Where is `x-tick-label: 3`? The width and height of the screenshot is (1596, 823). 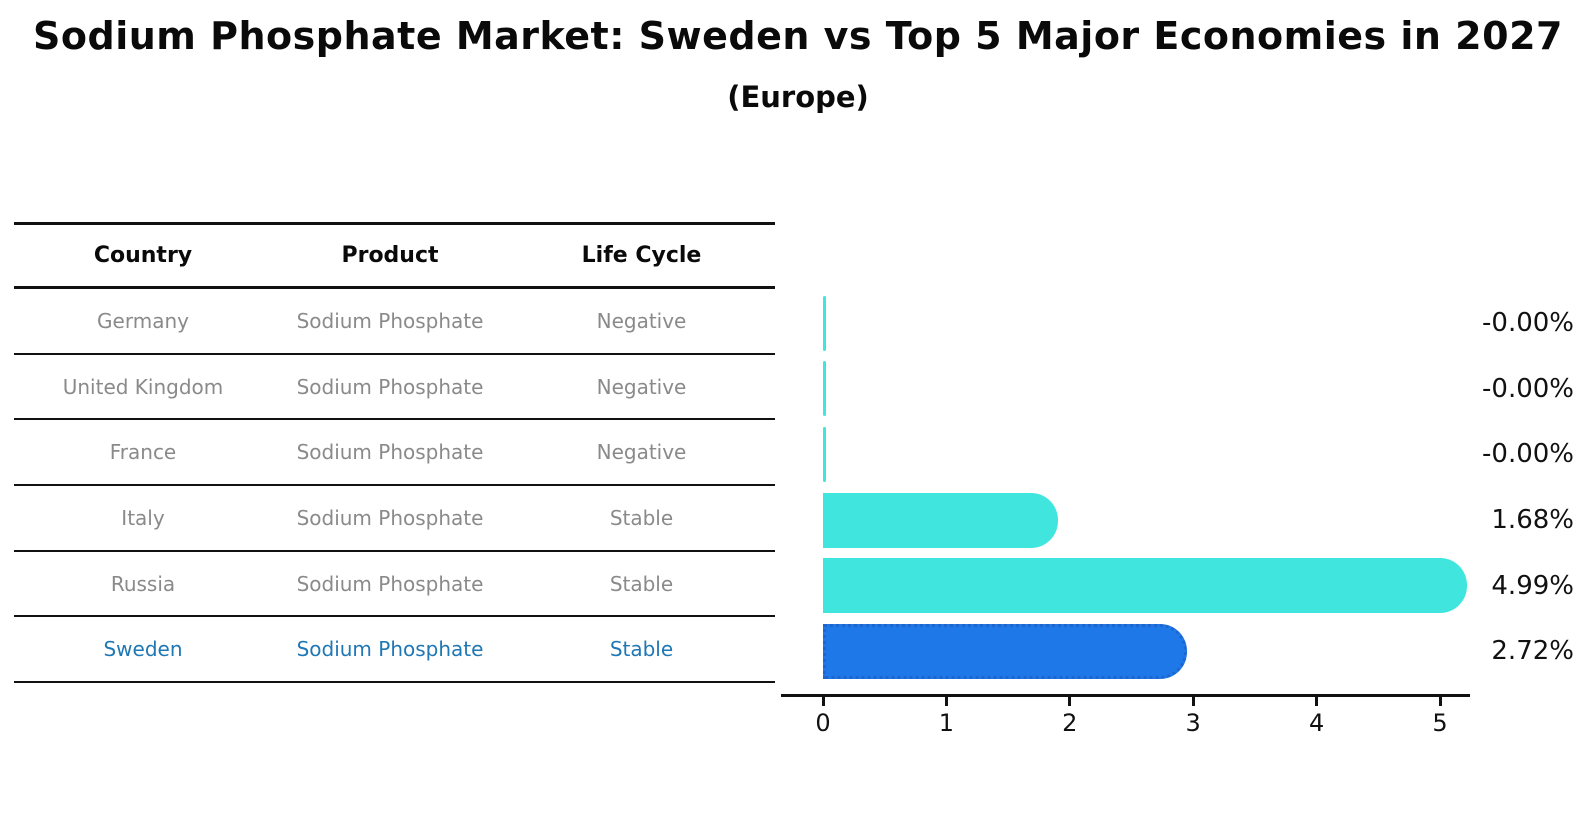 x-tick-label: 3 is located at coordinates (1193, 723).